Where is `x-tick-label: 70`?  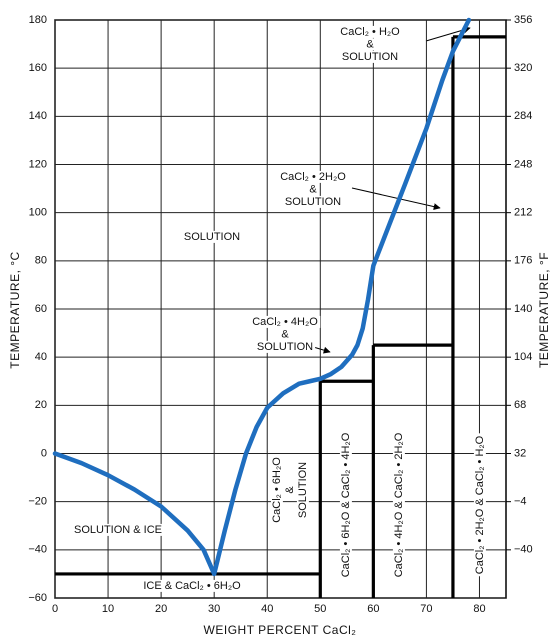 x-tick-label: 70 is located at coordinates (426, 609).